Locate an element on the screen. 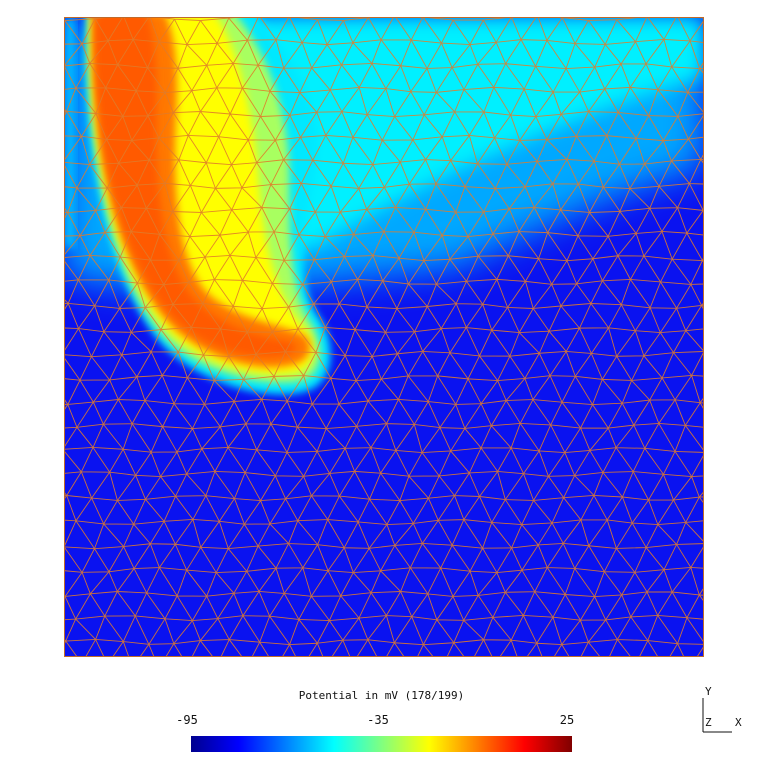 The image size is (763, 772). colorbar-min-label: -95 is located at coordinates (187, 720).